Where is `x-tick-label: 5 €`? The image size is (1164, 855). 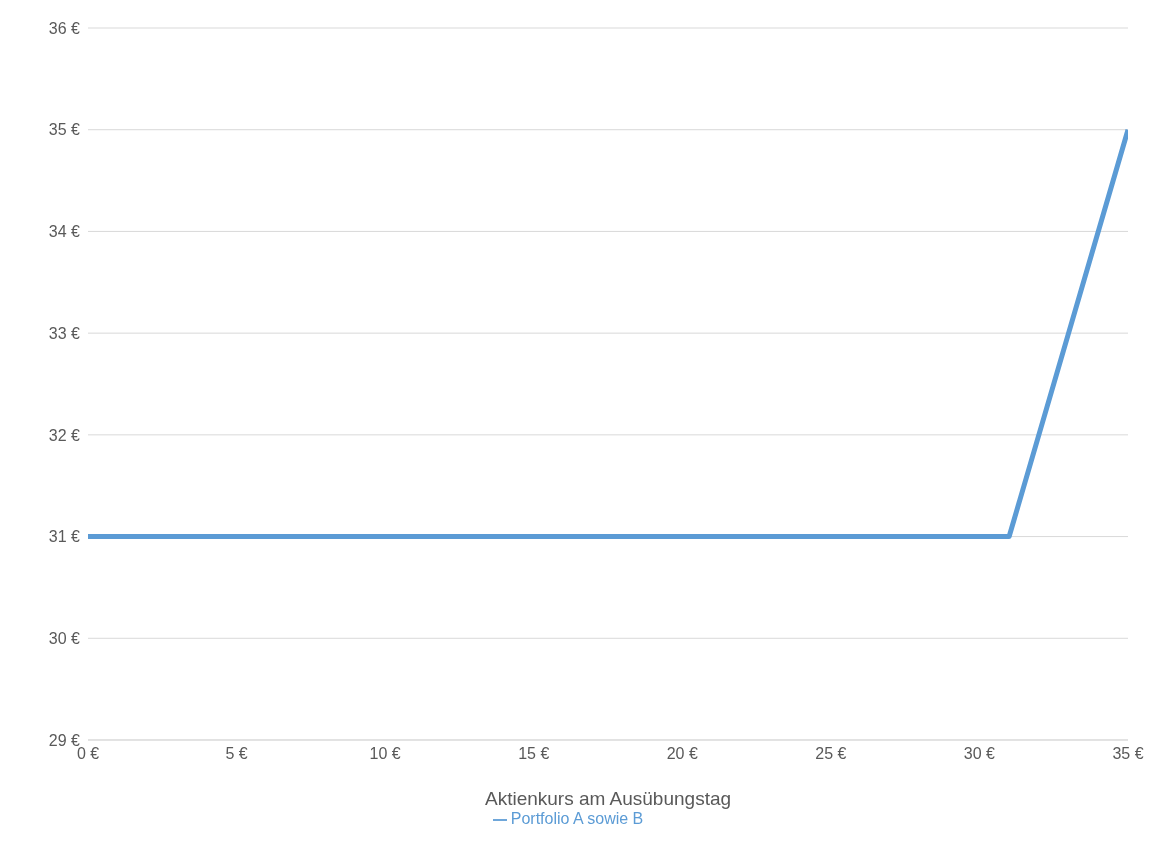
x-tick-label: 5 € is located at coordinates (236, 754).